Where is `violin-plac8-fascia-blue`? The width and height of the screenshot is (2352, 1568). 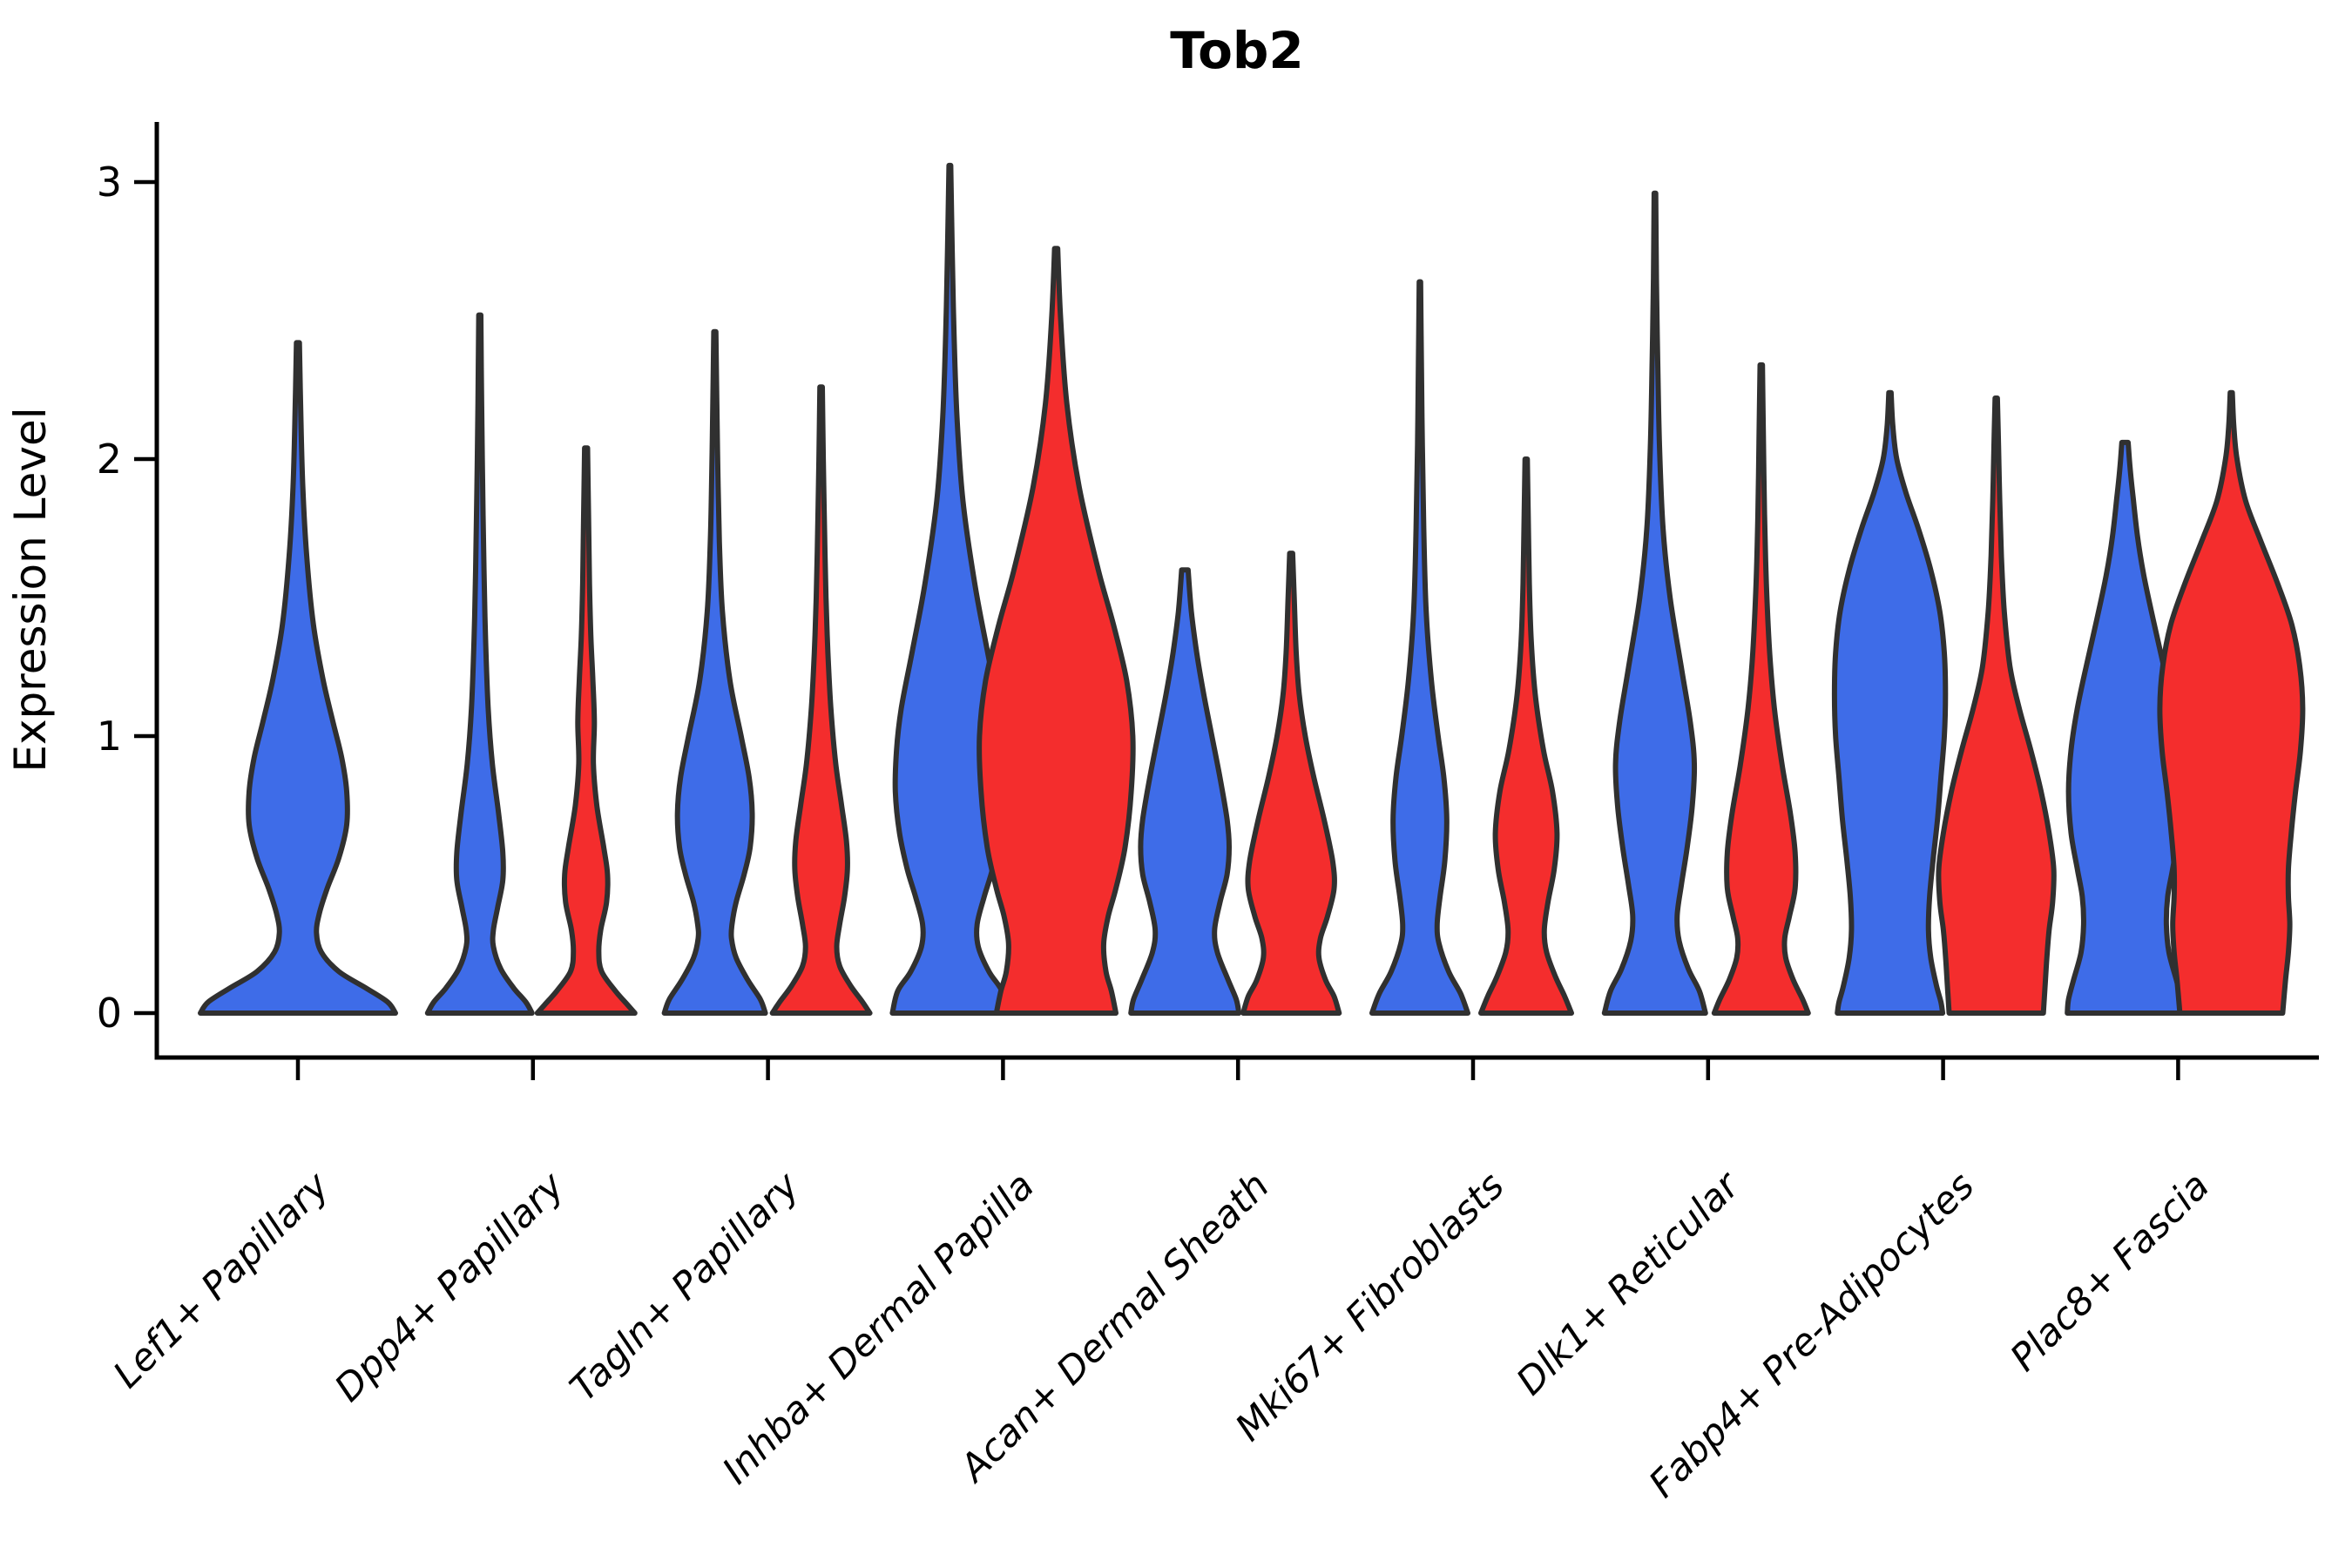
violin-plac8-fascia-blue is located at coordinates (2125, 727).